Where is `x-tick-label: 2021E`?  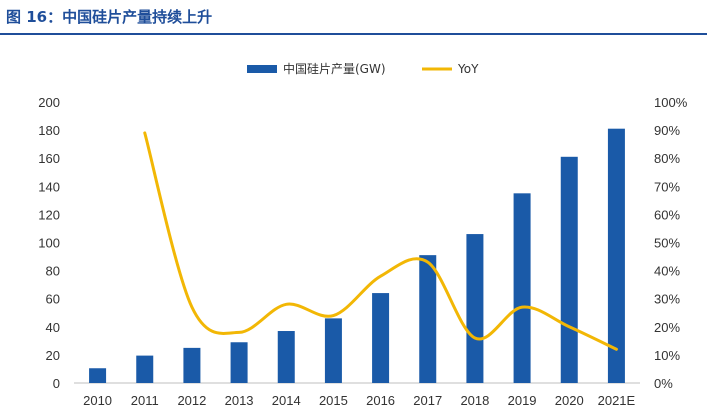
x-tick-label: 2021E is located at coordinates (617, 400).